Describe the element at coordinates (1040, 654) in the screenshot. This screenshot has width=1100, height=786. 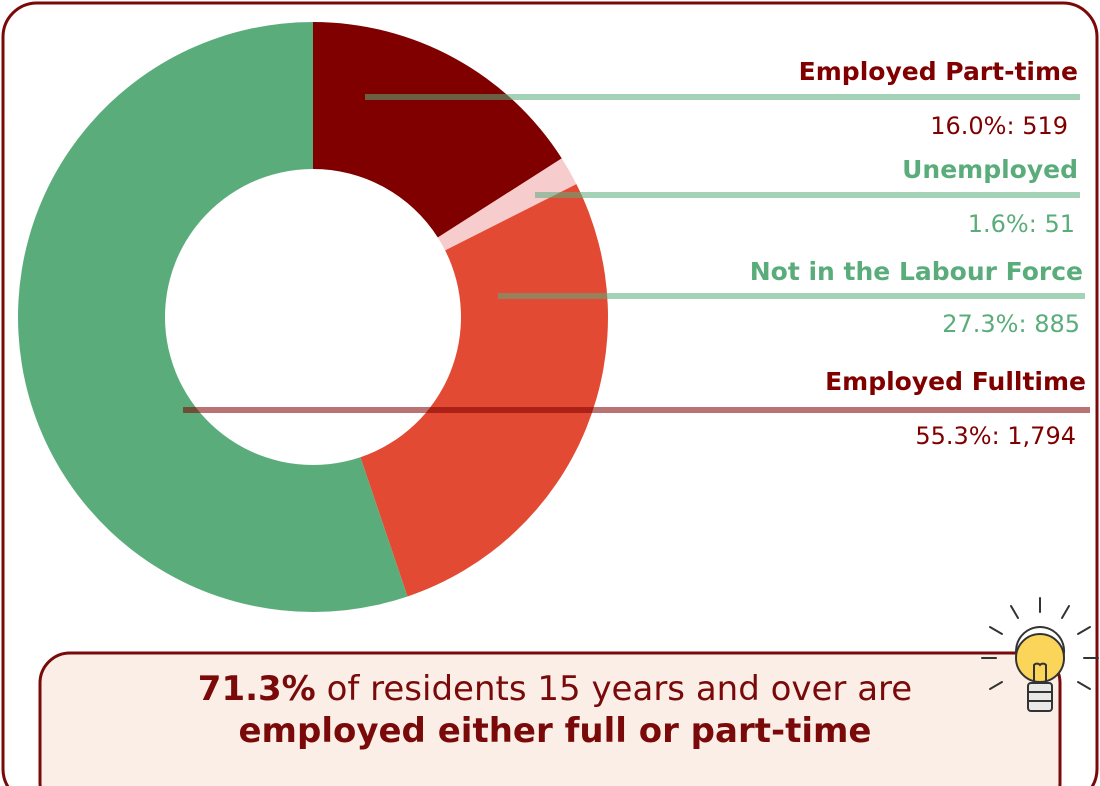
I see `lightbulb-icon` at that location.